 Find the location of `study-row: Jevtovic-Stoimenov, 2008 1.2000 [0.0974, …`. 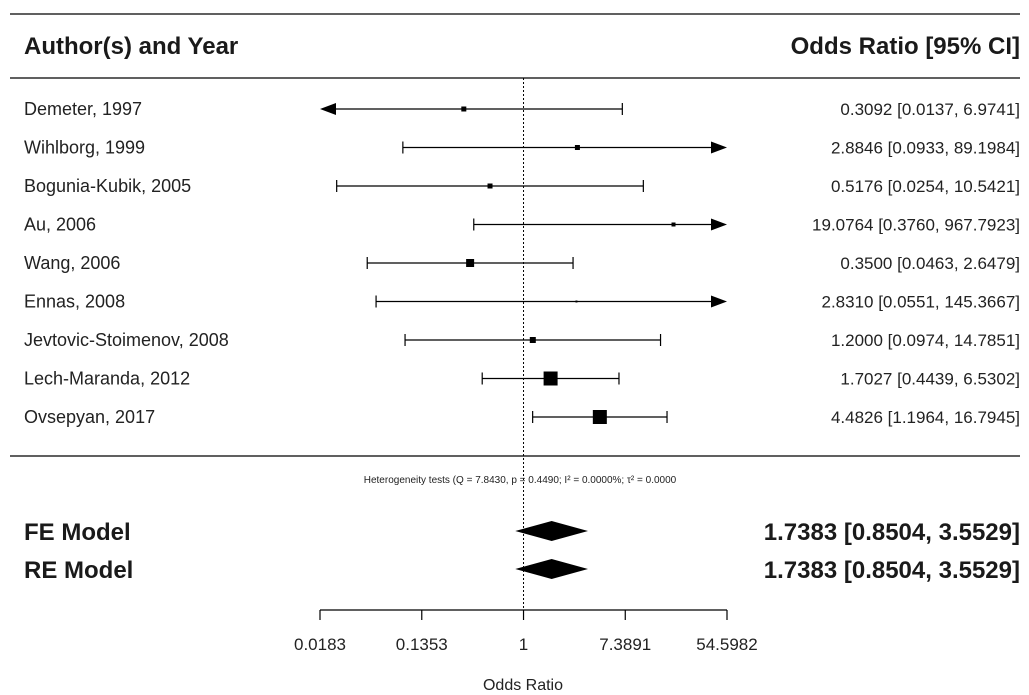

study-row: Jevtovic-Stoimenov, 2008 1.2000 [0.0974, … is located at coordinates (522, 340).